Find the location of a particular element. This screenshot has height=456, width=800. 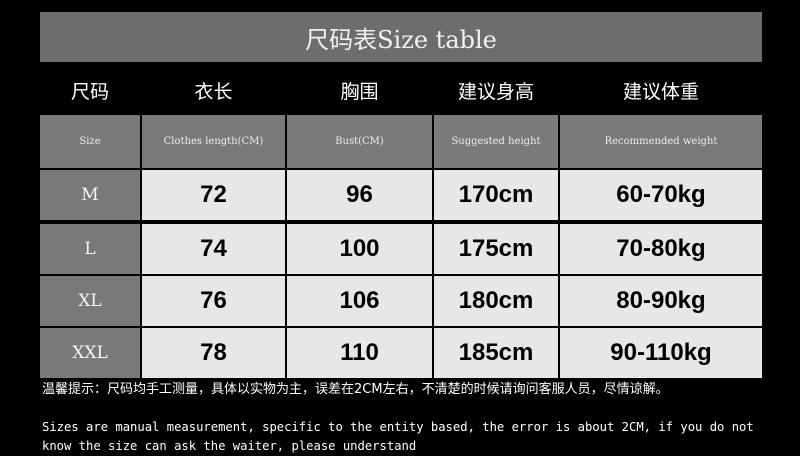

table-header-cell: Recommended weight is located at coordinates (661, 141).